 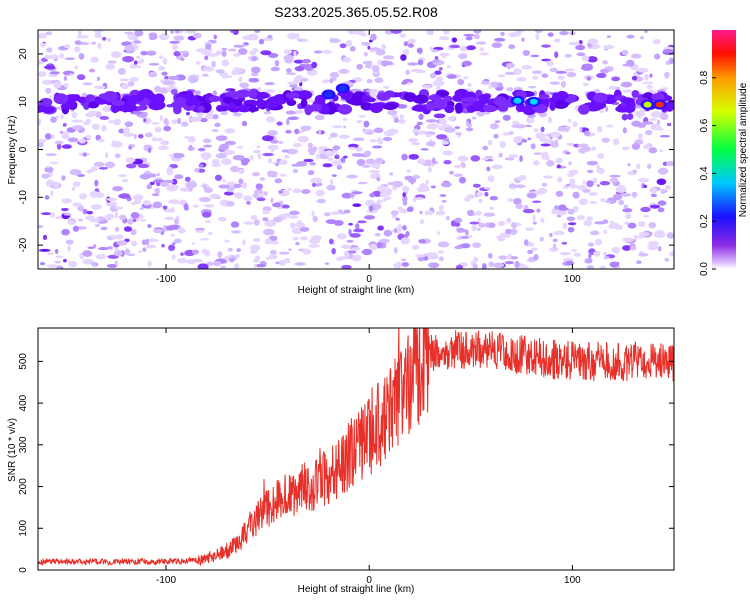 What do you see at coordinates (356, 290) in the screenshot?
I see `heatmap-xlabel: Height of straight line (km)` at bounding box center [356, 290].